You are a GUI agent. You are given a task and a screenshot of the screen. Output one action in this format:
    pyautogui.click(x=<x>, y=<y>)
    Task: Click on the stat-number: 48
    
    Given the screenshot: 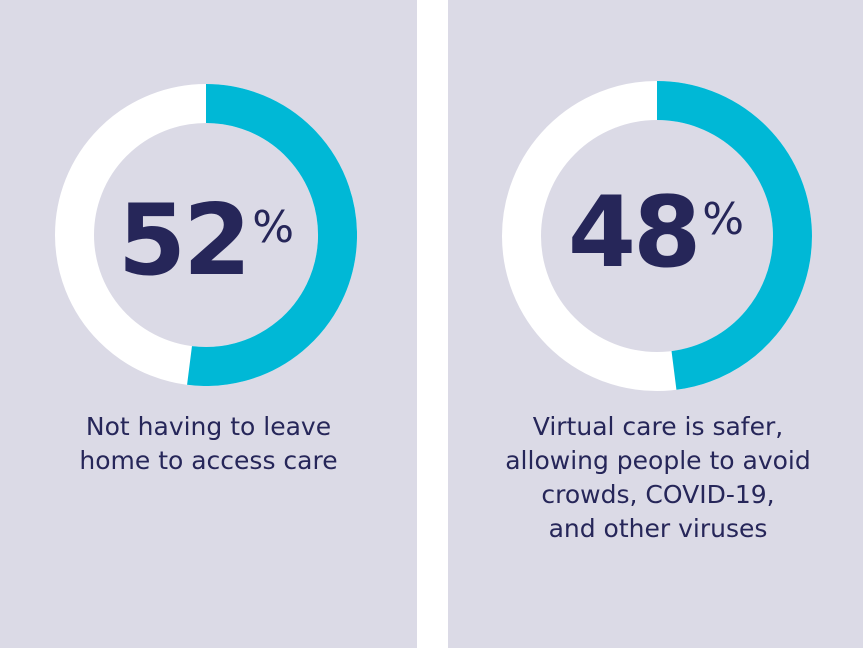 What is the action you would take?
    pyautogui.click(x=634, y=233)
    